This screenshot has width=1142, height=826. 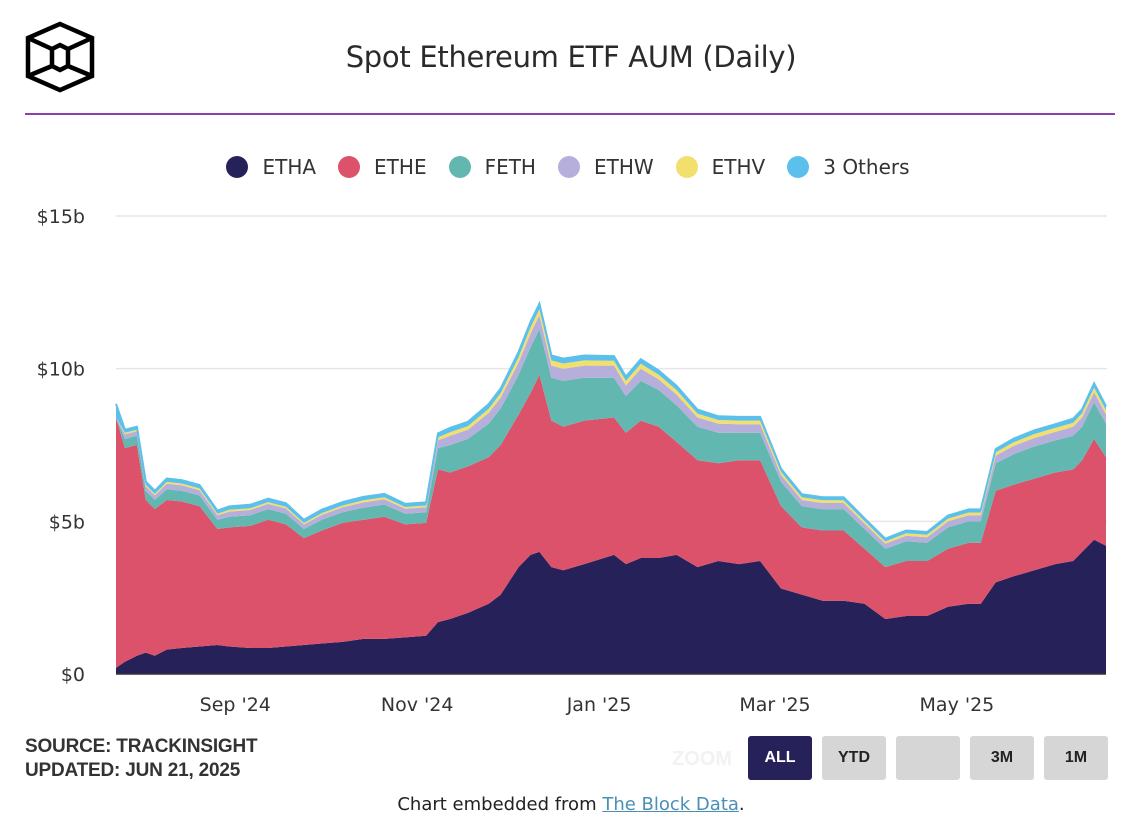 I want to click on y-tick-label: $5b, so click(x=67, y=522).